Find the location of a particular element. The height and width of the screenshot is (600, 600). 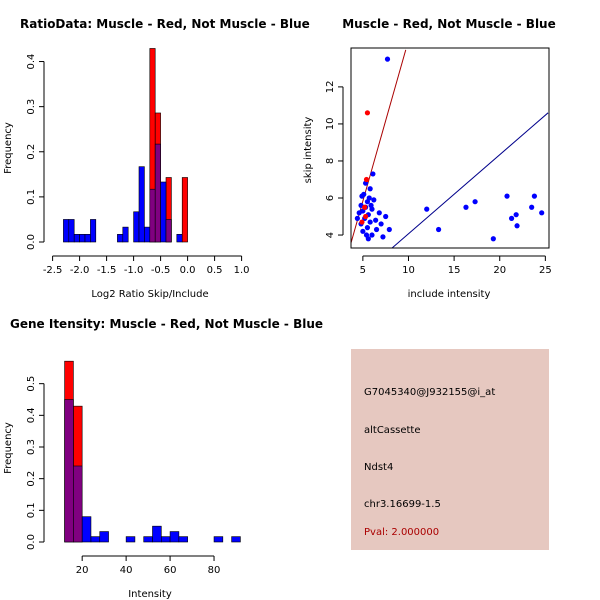

scatter-x-tick-label: 25 is located at coordinates (545, 270).